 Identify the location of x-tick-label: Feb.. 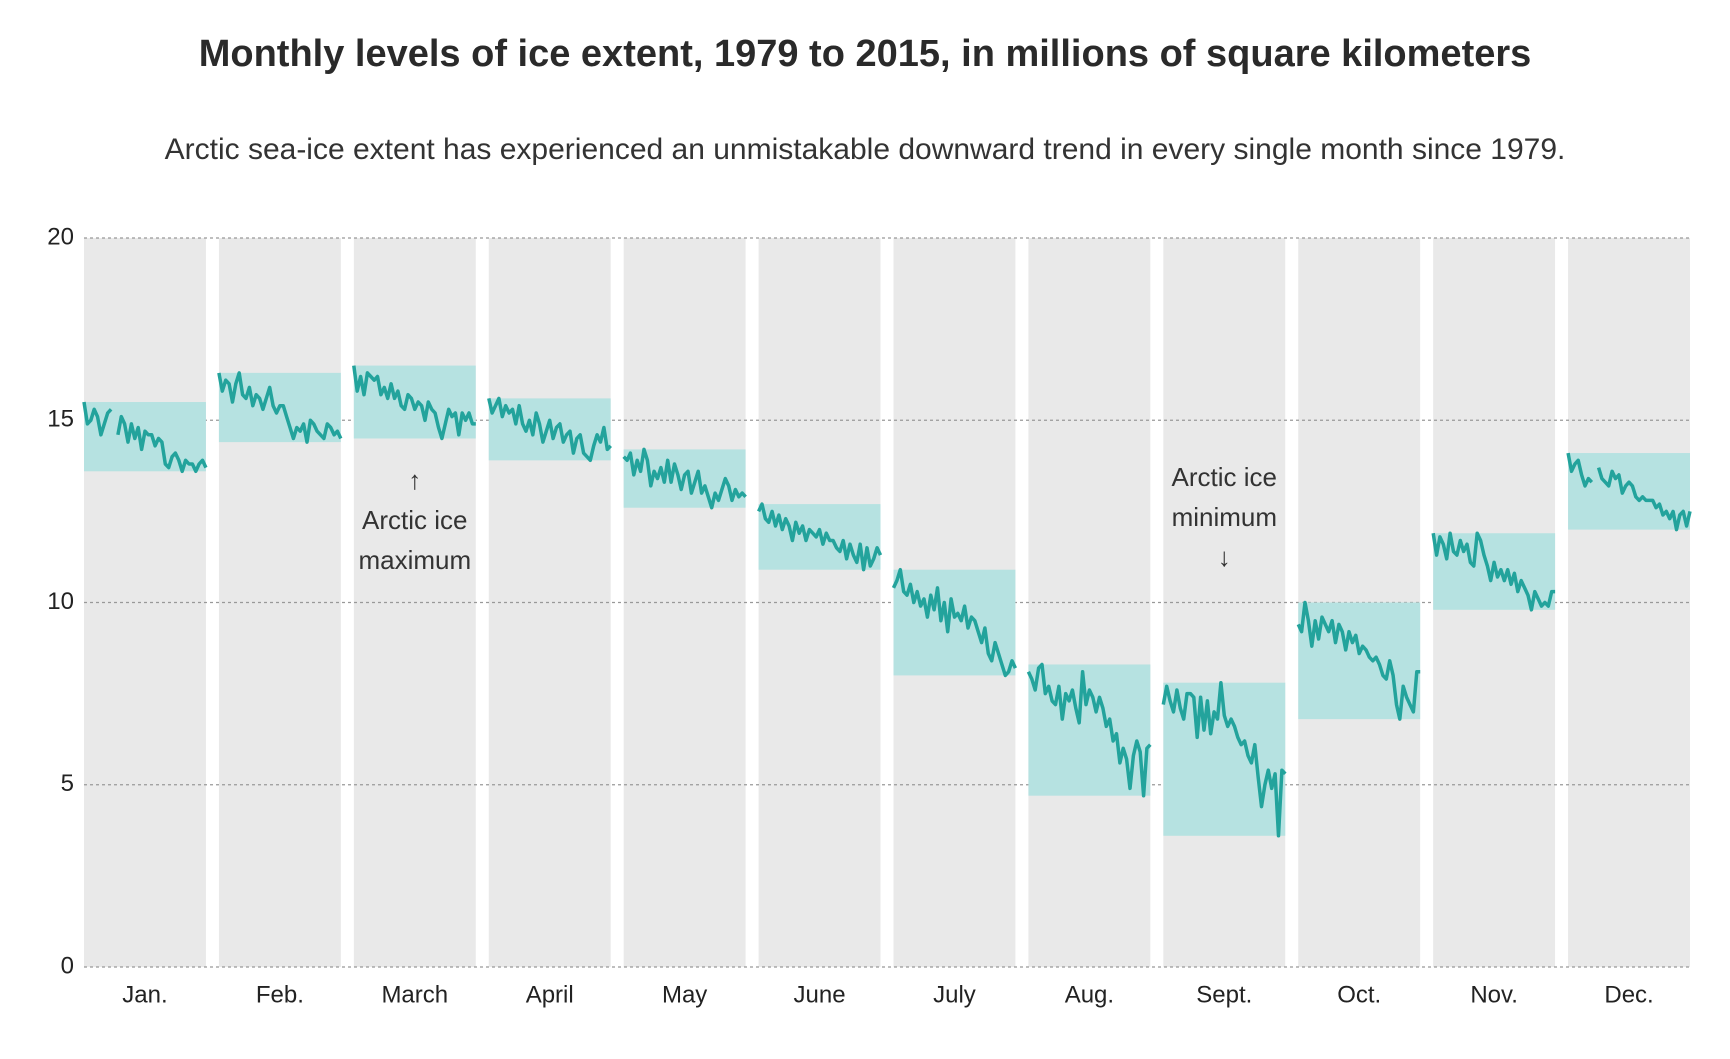
(280, 994).